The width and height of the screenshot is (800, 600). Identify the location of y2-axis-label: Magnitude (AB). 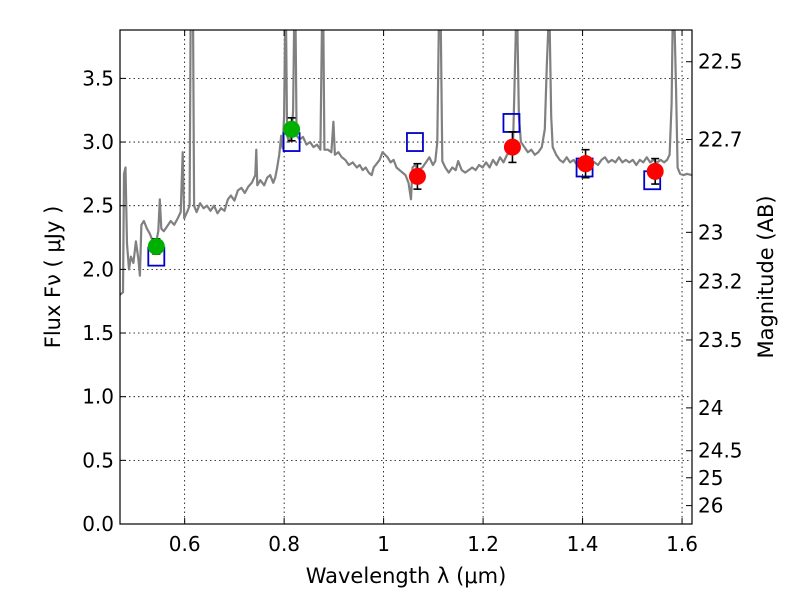
(766, 276).